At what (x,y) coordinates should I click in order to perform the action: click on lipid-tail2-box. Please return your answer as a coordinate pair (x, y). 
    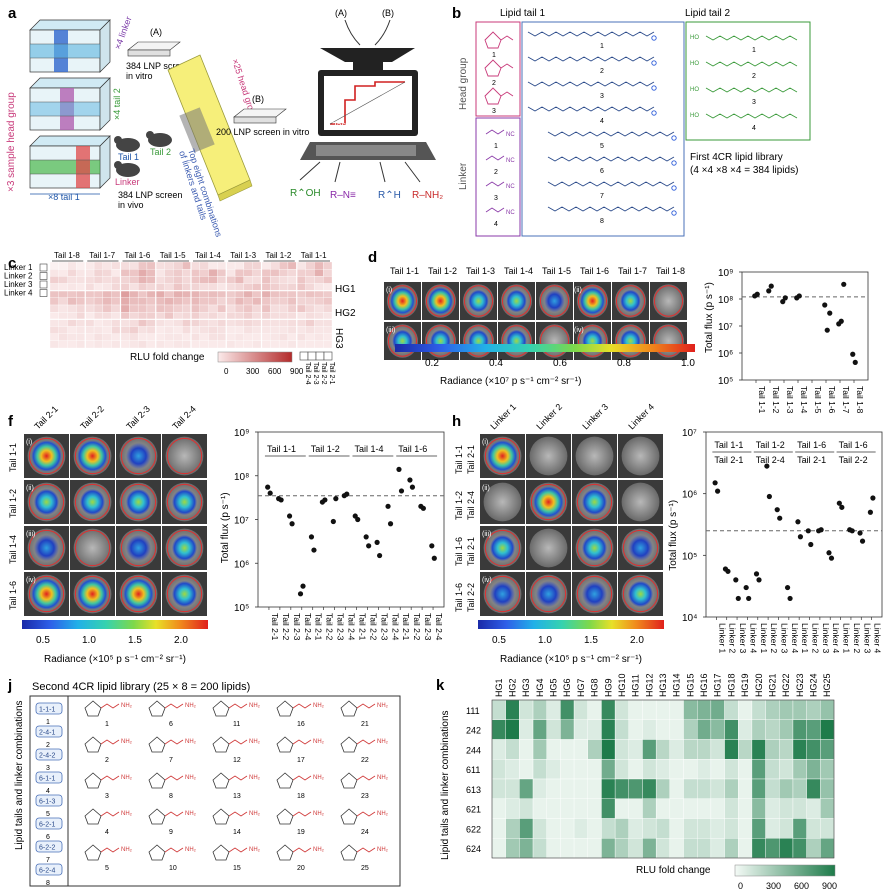
    Looking at the image, I should click on (748, 81).